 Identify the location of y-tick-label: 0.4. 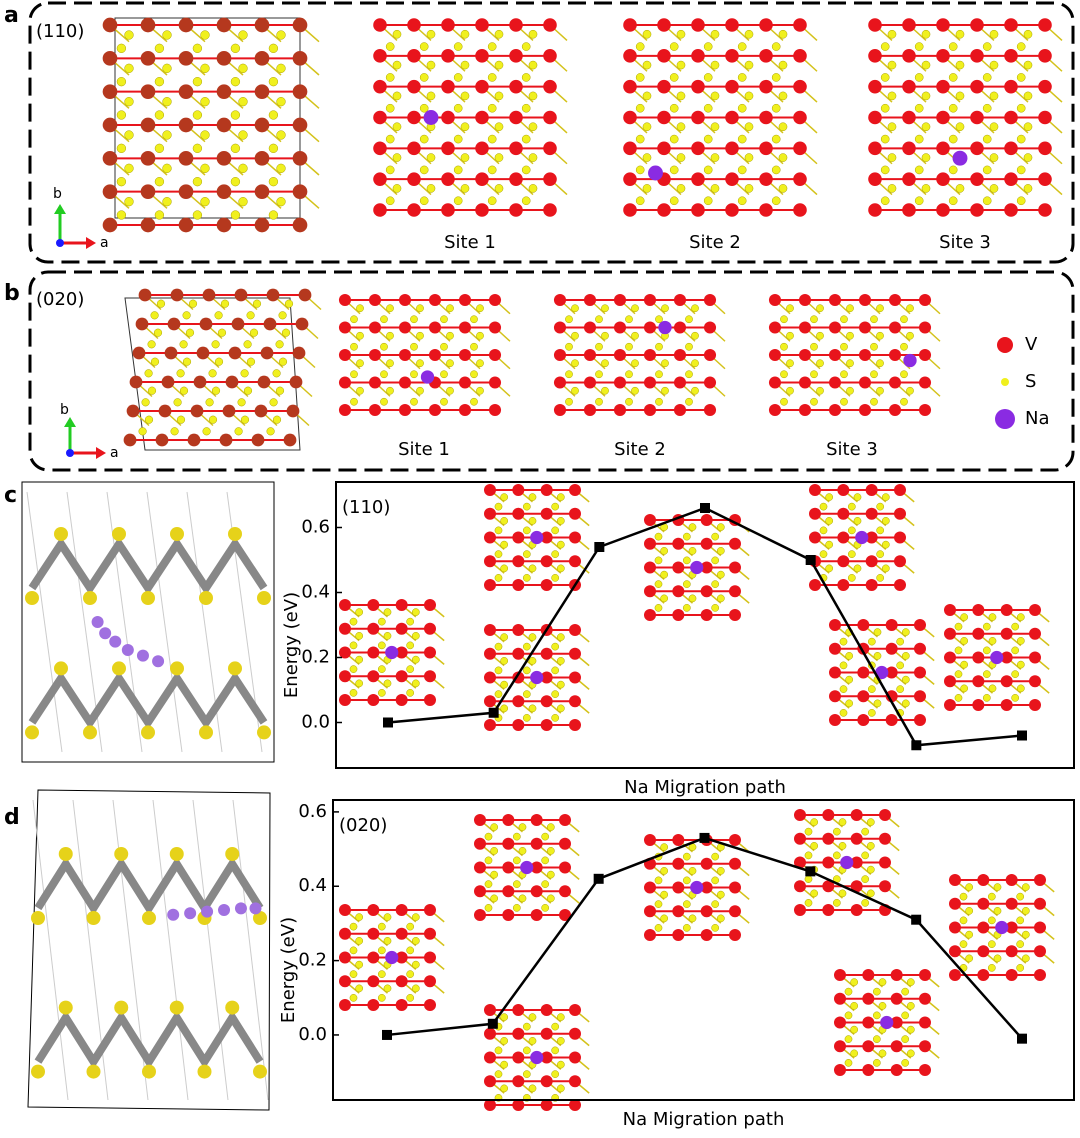
(312, 885).